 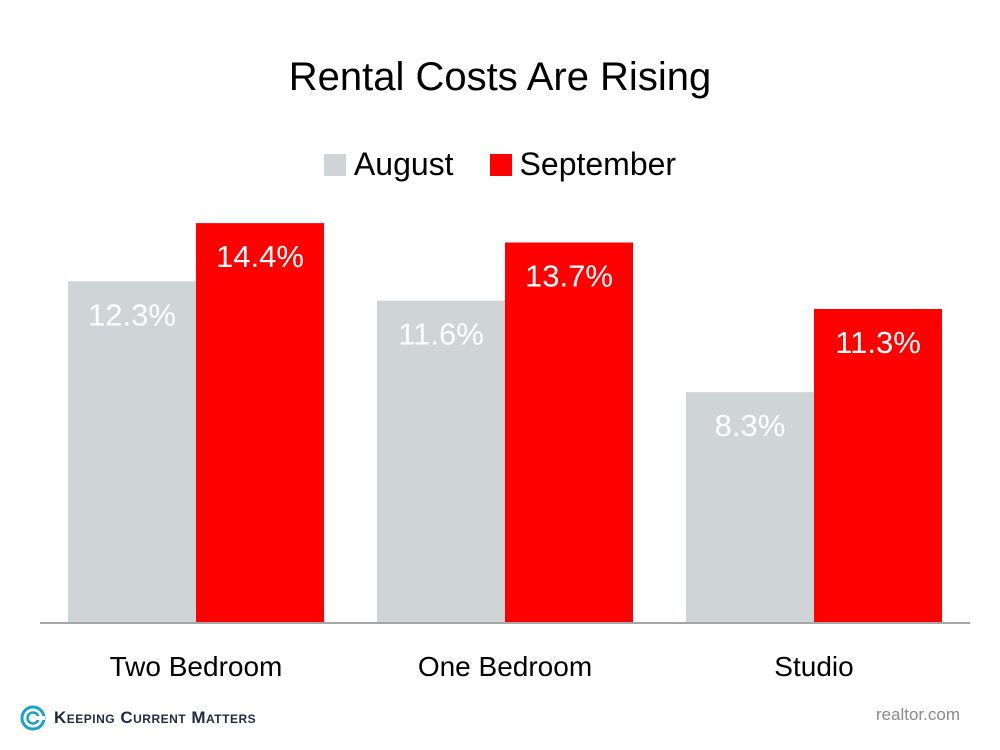 I want to click on brand-name: Keeping Current Matters, so click(x=155, y=717).